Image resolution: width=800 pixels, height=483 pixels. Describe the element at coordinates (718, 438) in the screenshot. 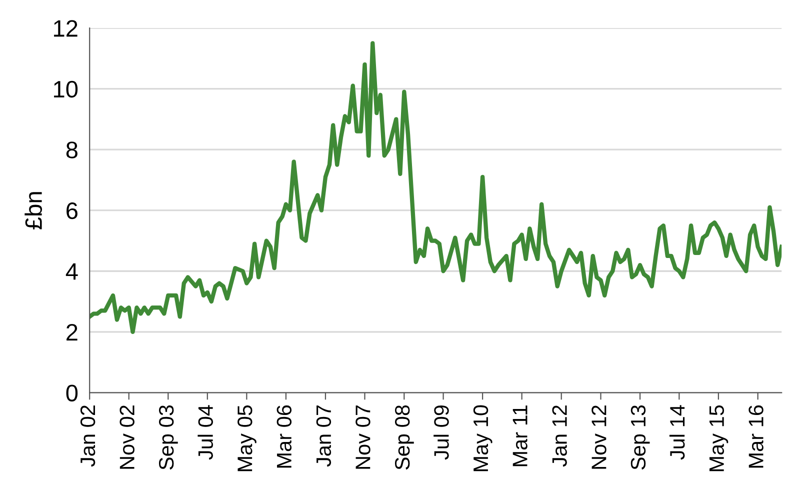

I see `x-tick-label: May 15` at that location.